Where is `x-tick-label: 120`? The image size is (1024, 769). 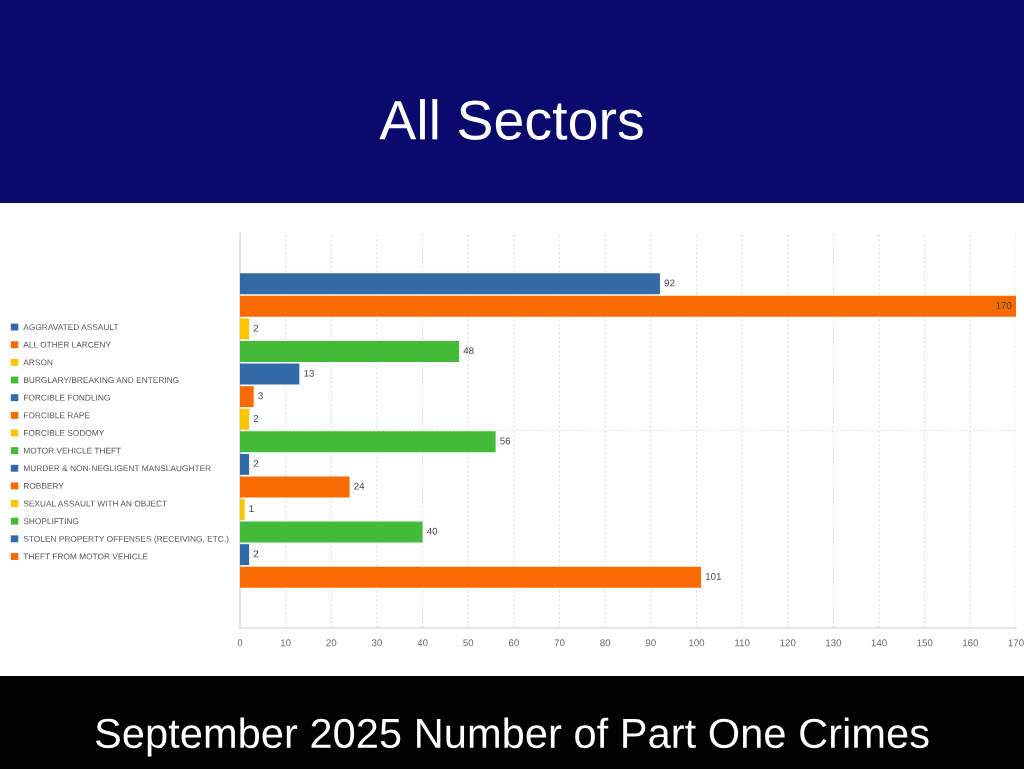
x-tick-label: 120 is located at coordinates (788, 643).